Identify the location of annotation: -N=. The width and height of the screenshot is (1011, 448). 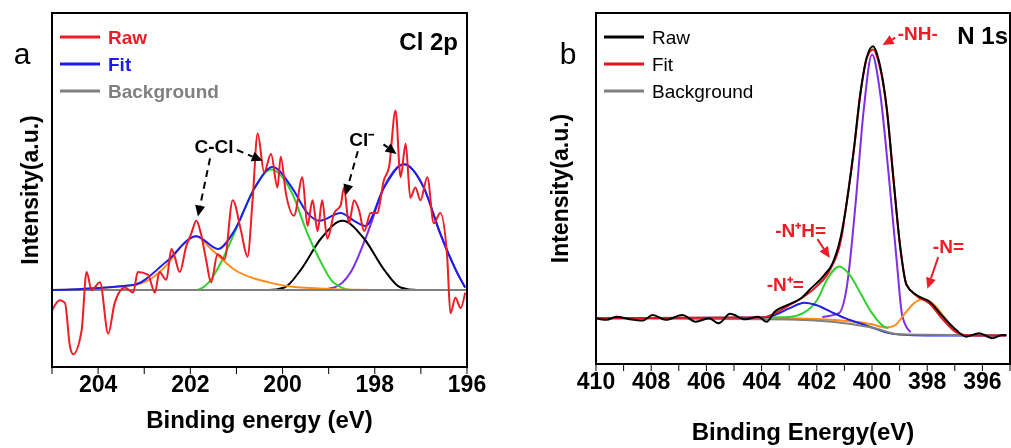
(948, 246).